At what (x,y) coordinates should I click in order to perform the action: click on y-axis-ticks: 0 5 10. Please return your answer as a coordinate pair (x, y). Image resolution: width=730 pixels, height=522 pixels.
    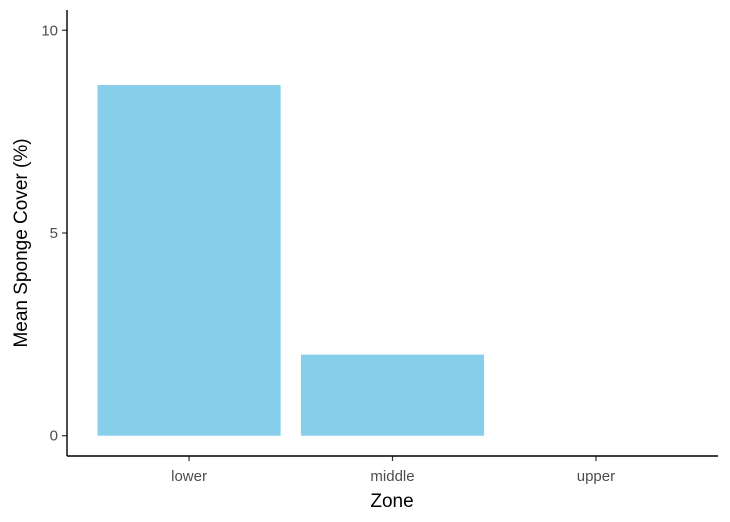
    Looking at the image, I should click on (54, 233).